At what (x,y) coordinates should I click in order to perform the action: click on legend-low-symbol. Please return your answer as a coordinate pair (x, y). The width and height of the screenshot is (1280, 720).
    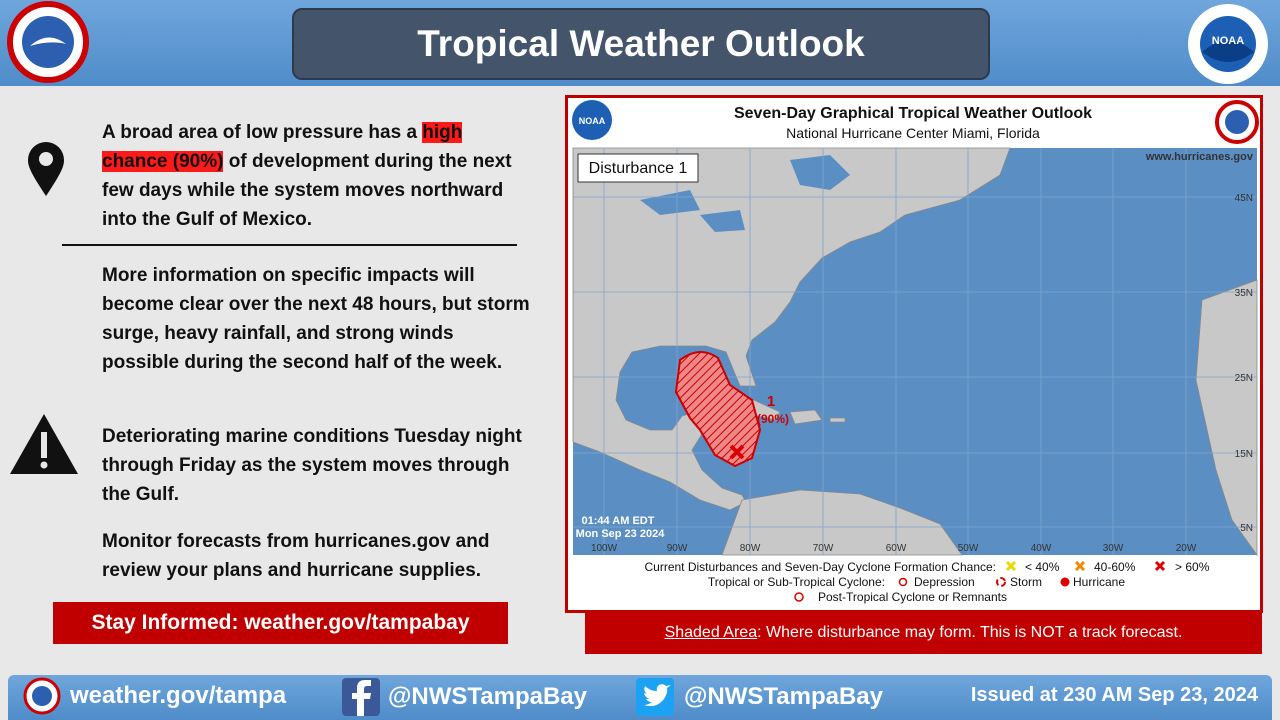
    Looking at the image, I should click on (1011, 566).